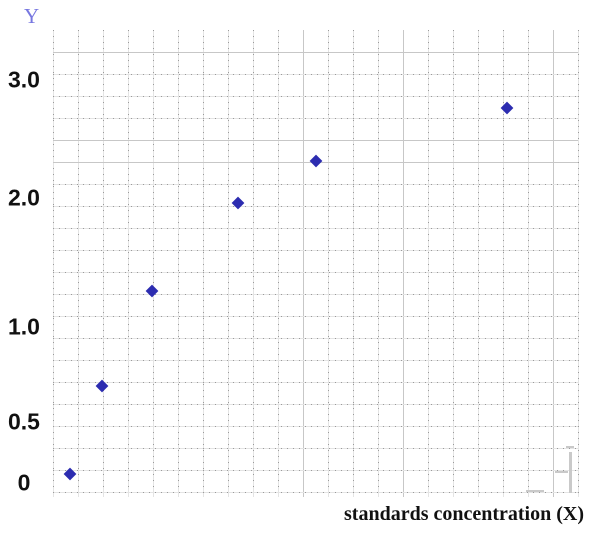 This screenshot has width=600, height=546. I want to click on y-tick-label: 1.0, so click(24, 326).